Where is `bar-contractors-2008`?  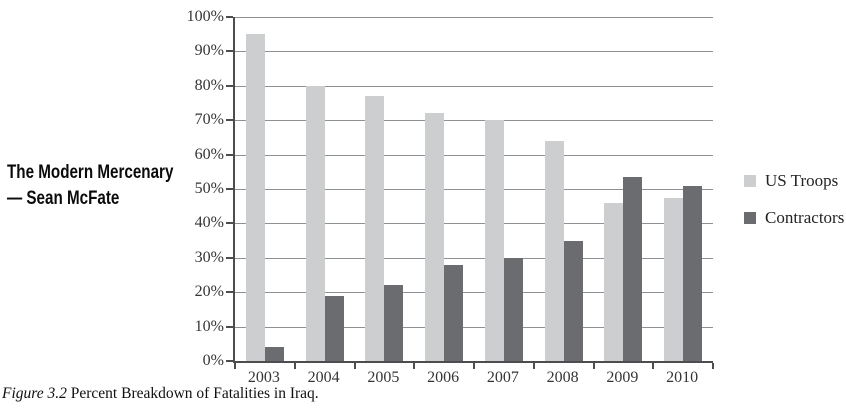
bar-contractors-2008 is located at coordinates (573, 300).